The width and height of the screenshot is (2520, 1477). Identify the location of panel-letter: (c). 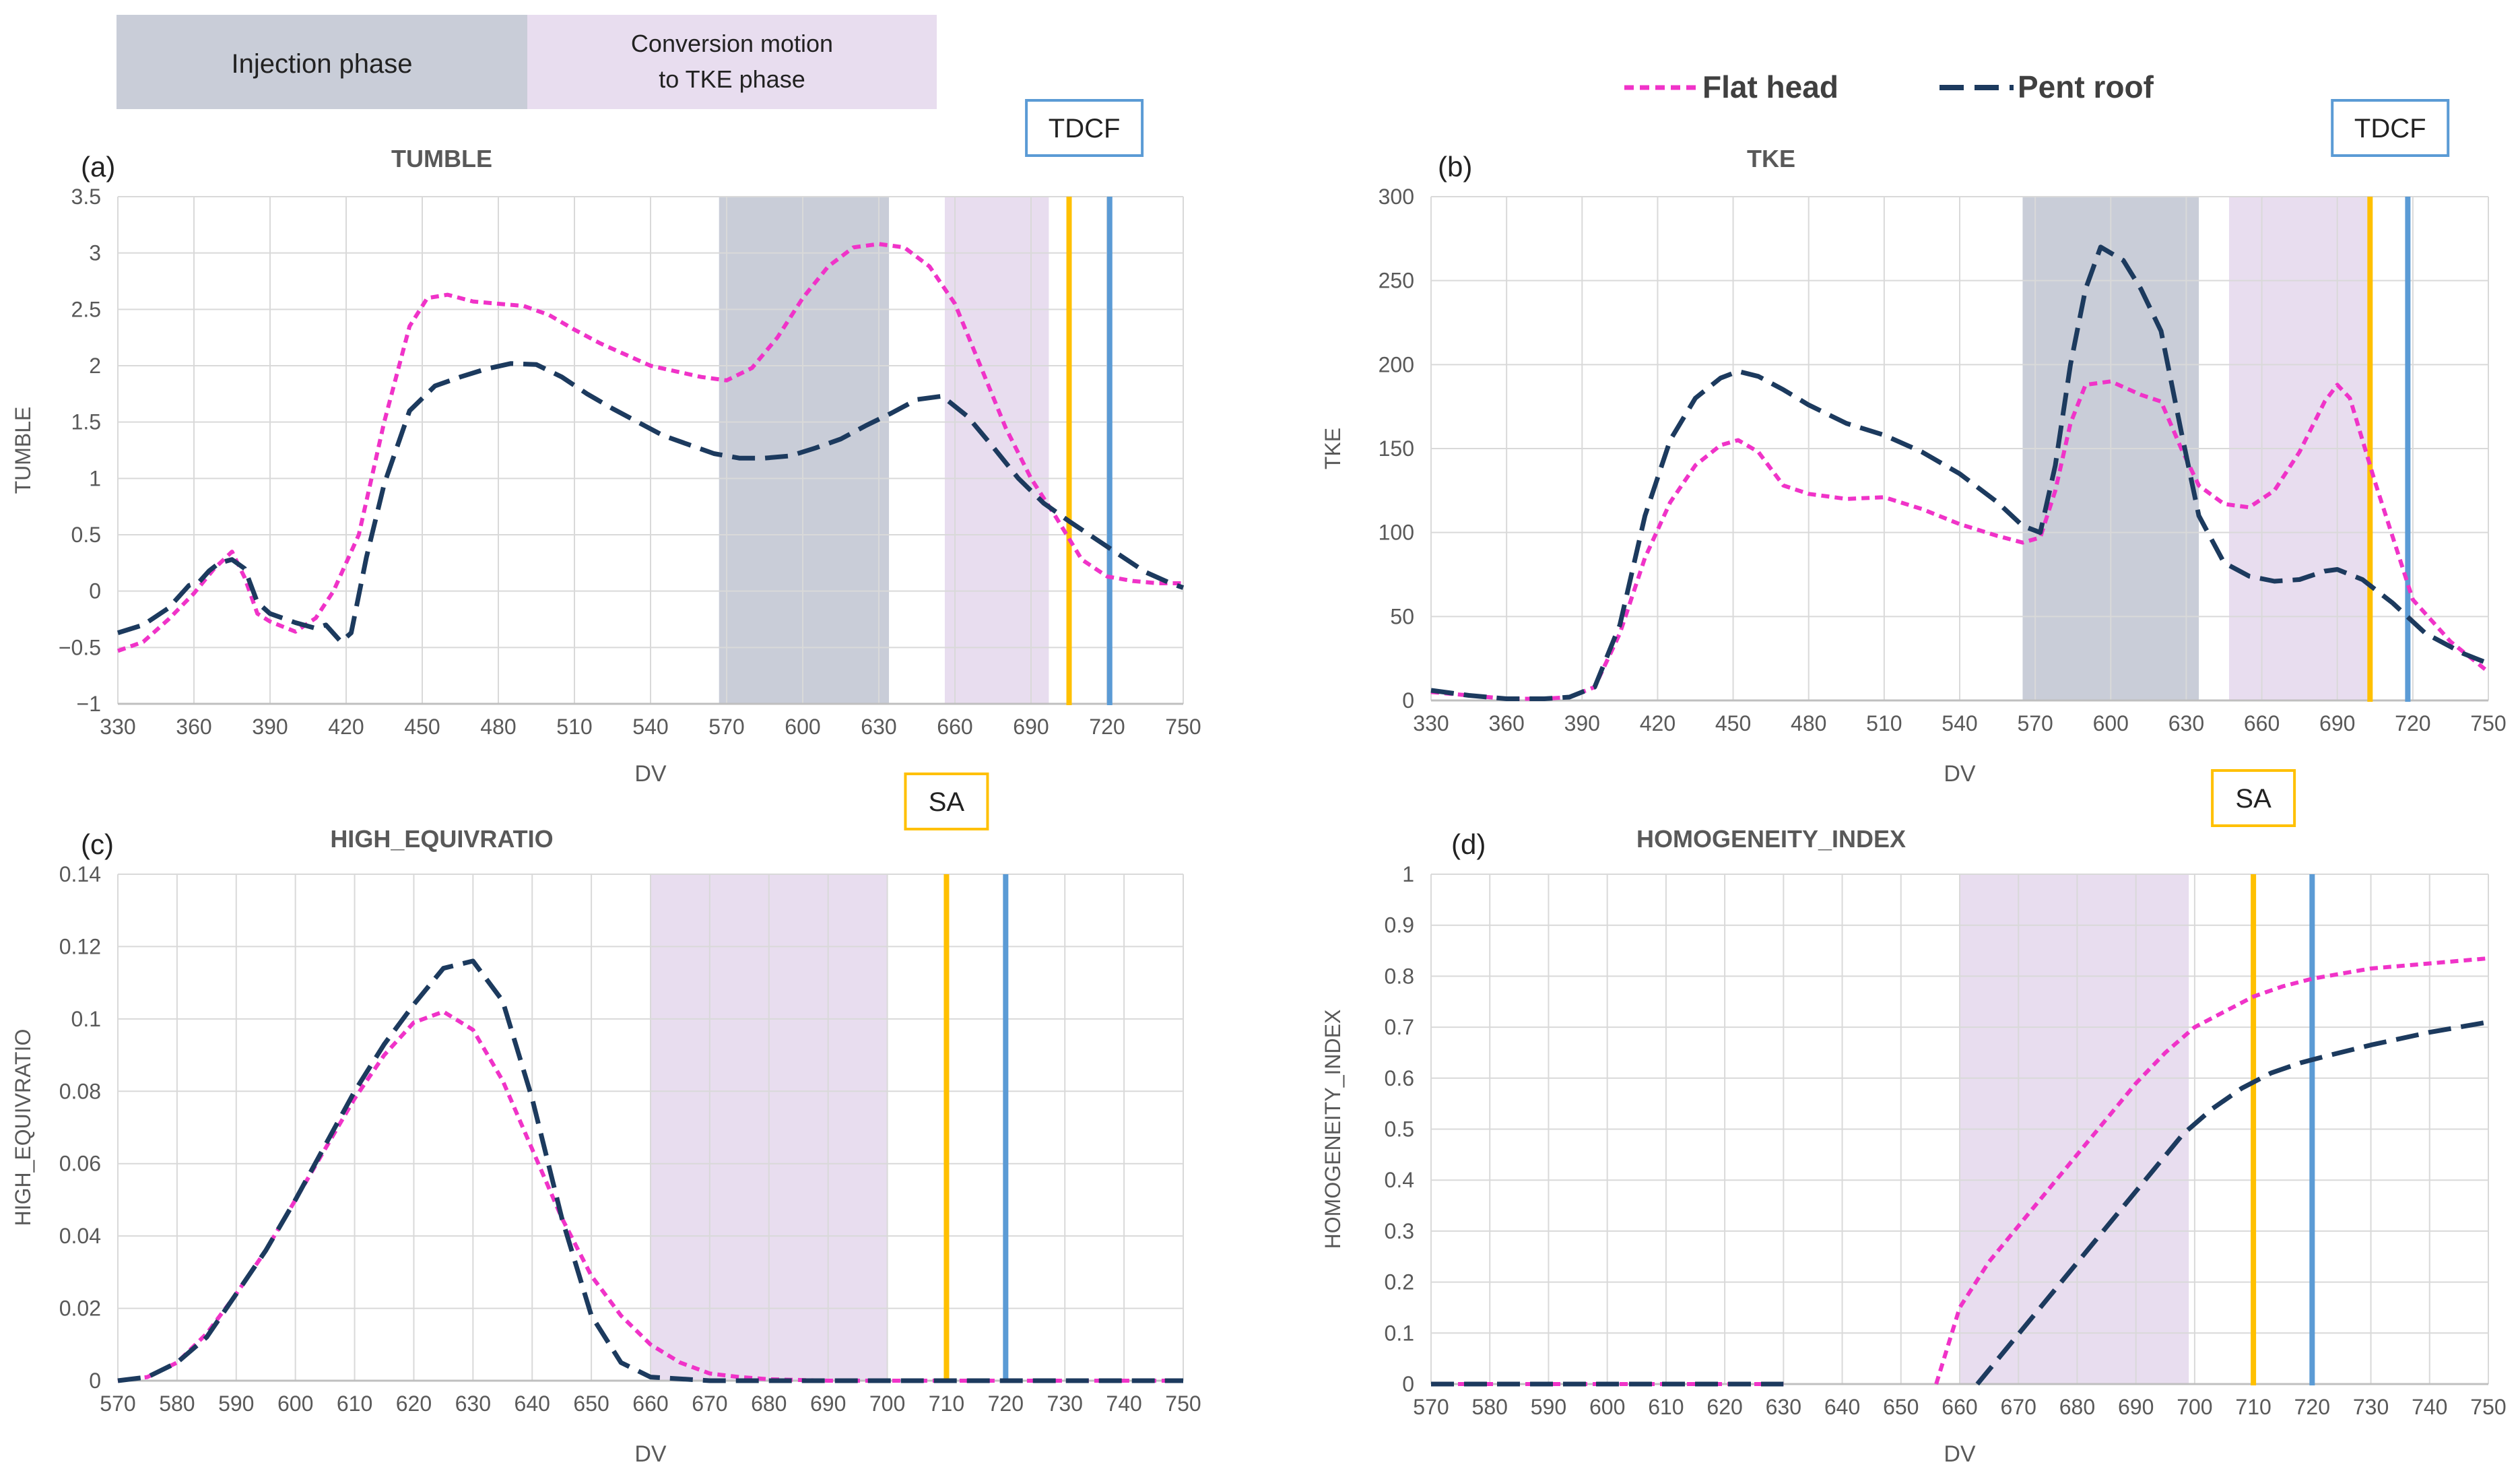
(97, 844).